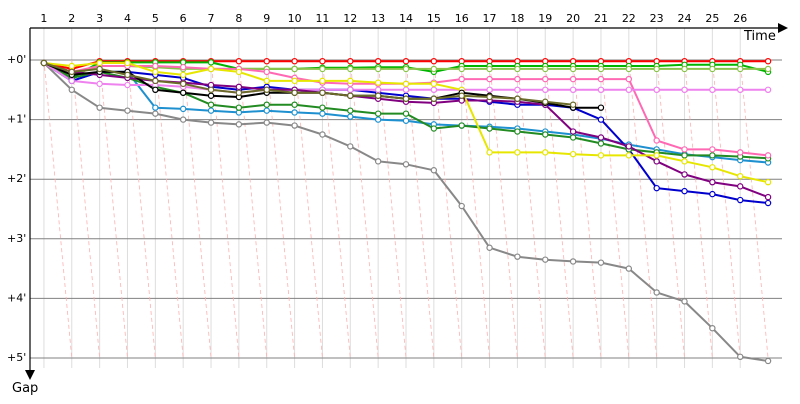  Describe the element at coordinates (378, 18) in the screenshot. I see `x-tick-label: 13` at that location.